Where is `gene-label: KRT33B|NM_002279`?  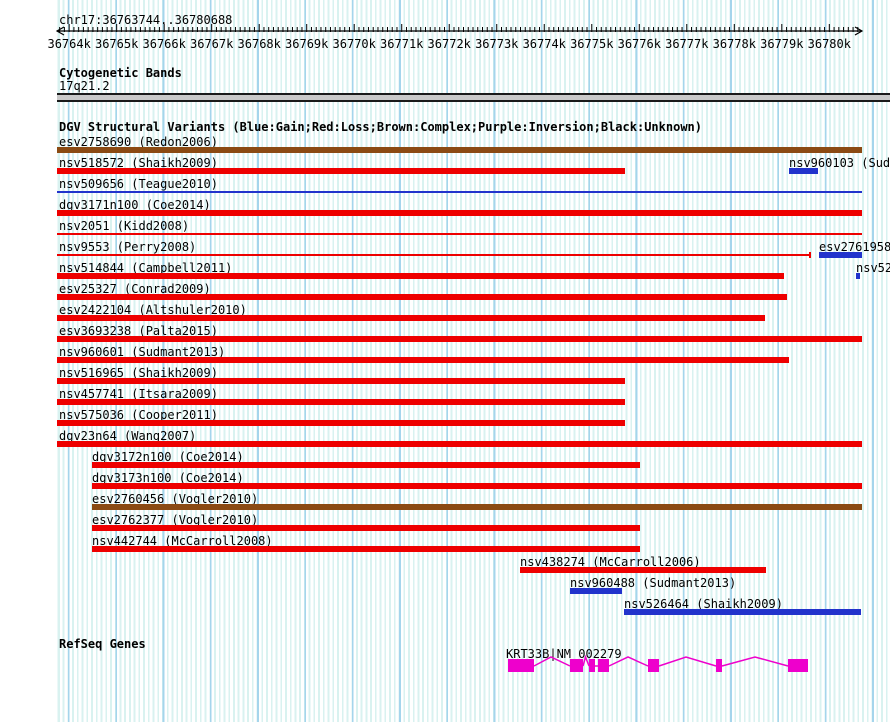
gene-label: KRT33B|NM_002279 is located at coordinates (564, 654).